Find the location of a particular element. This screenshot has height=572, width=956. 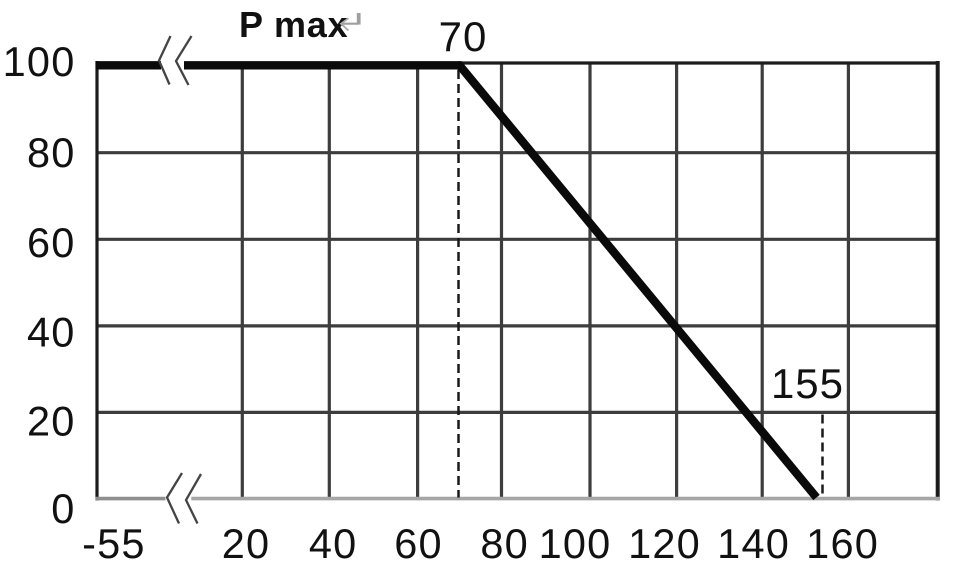

svg-text: P max is located at coordinates (293, 24).